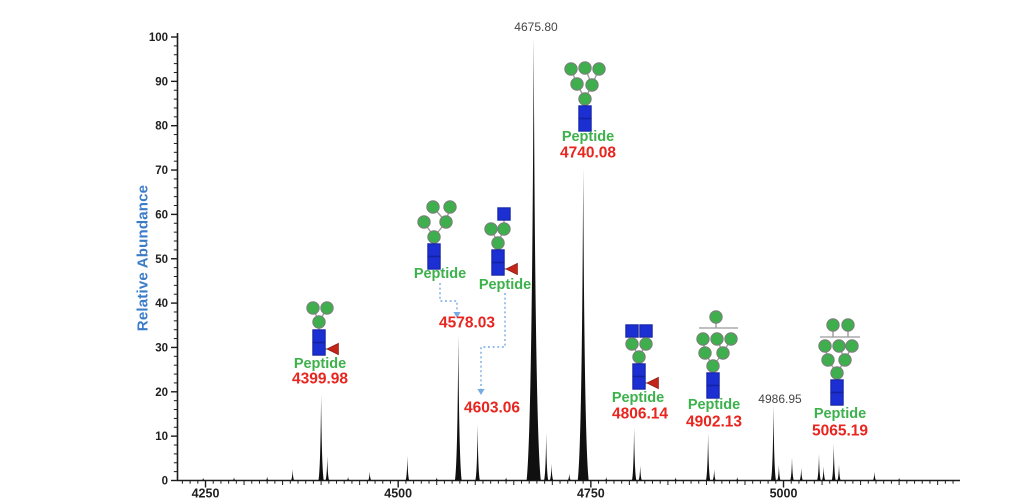  What do you see at coordinates (585, 96) in the screenshot?
I see `glycan-structure-man6-glycan` at bounding box center [585, 96].